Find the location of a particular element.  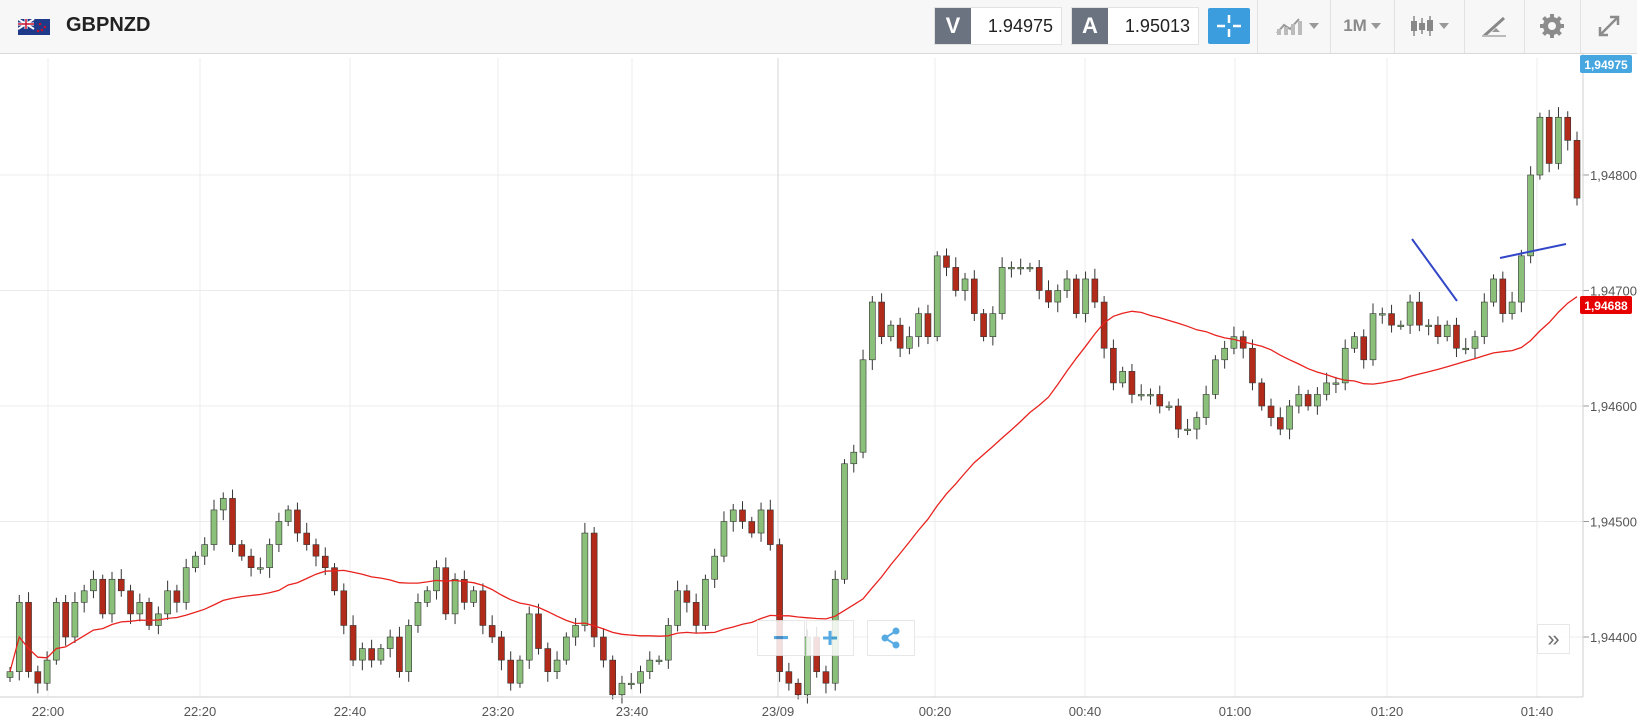

scroll-right-button: » is located at coordinates (1553, 639).